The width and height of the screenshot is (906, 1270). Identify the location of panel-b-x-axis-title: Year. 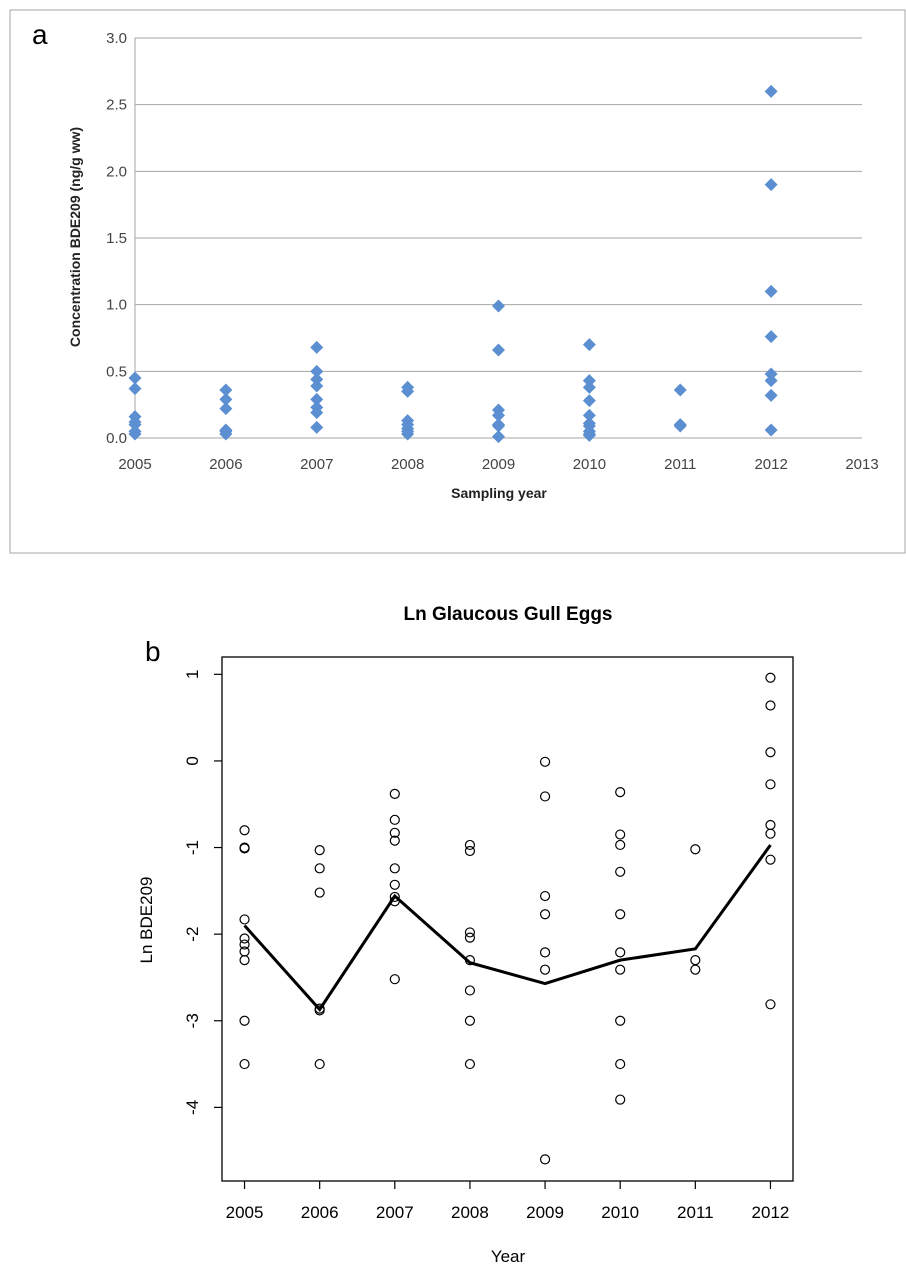
(508, 1256).